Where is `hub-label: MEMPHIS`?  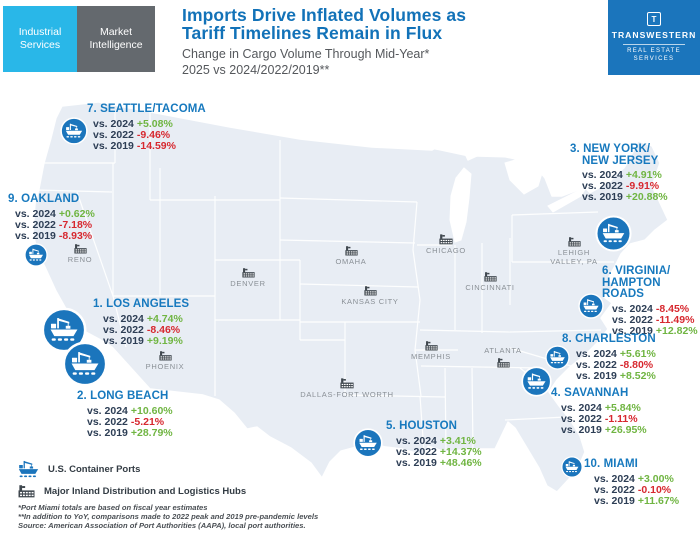 hub-label: MEMPHIS is located at coordinates (431, 356).